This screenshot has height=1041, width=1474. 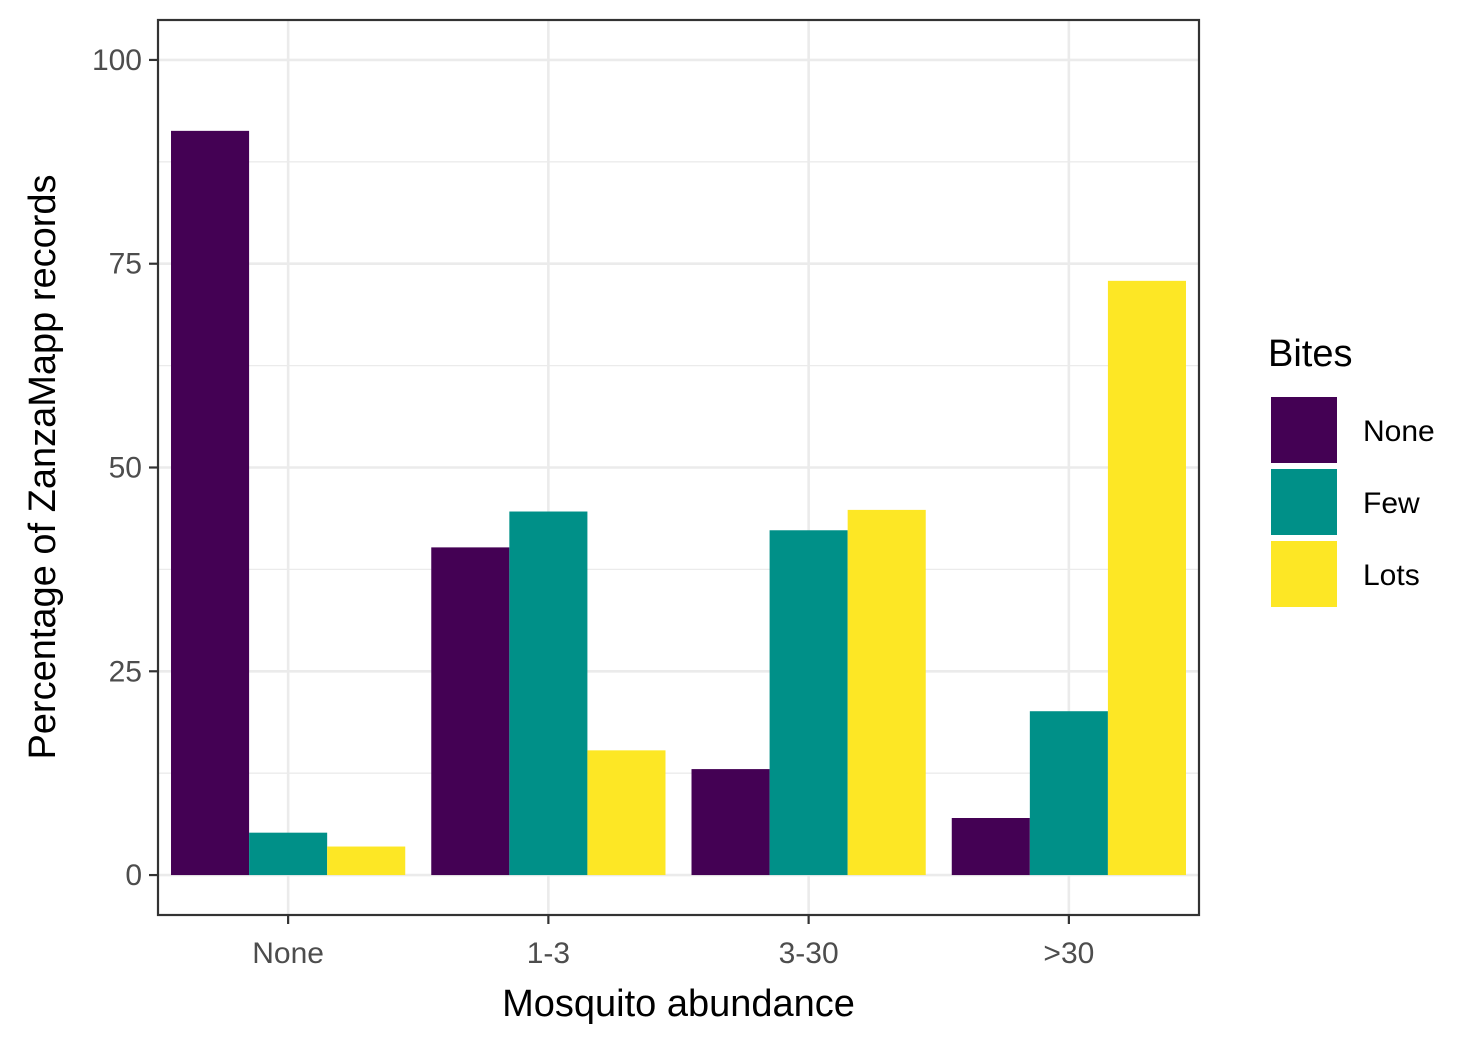 What do you see at coordinates (117, 60) in the screenshot?
I see `y-tick-label: 100` at bounding box center [117, 60].